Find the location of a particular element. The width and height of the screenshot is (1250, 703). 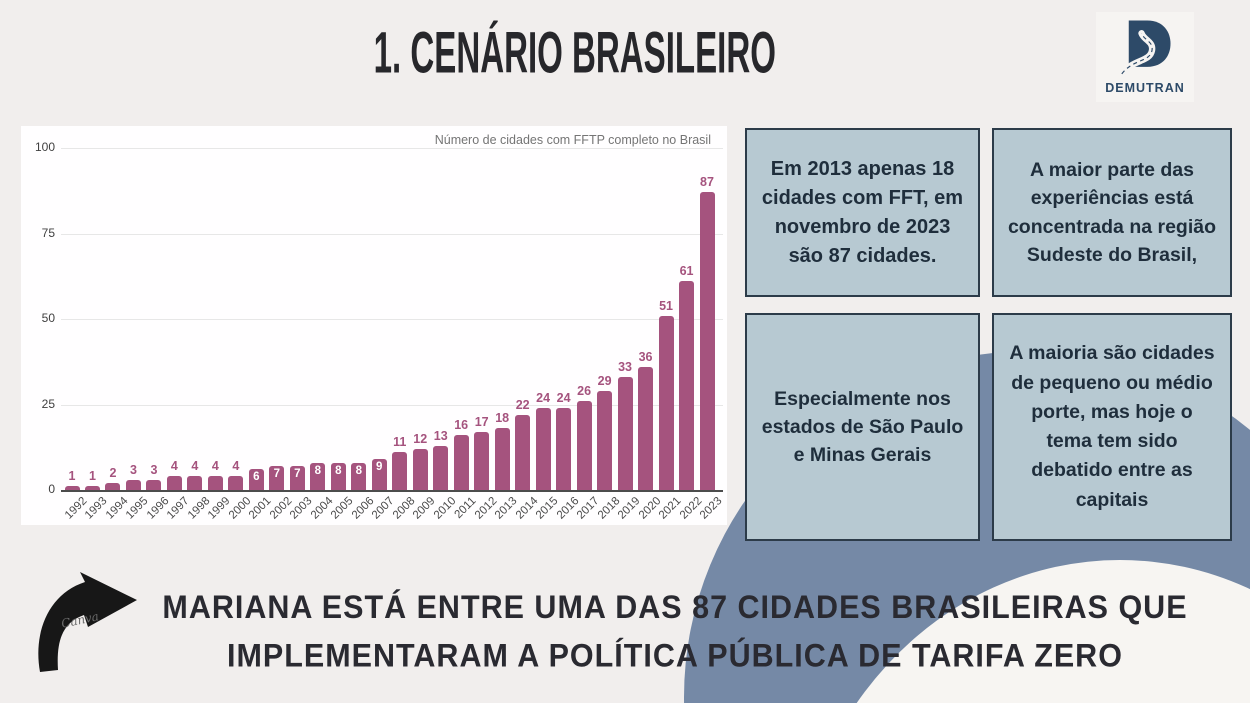

bar-value-label: 22 is located at coordinates (522, 404).